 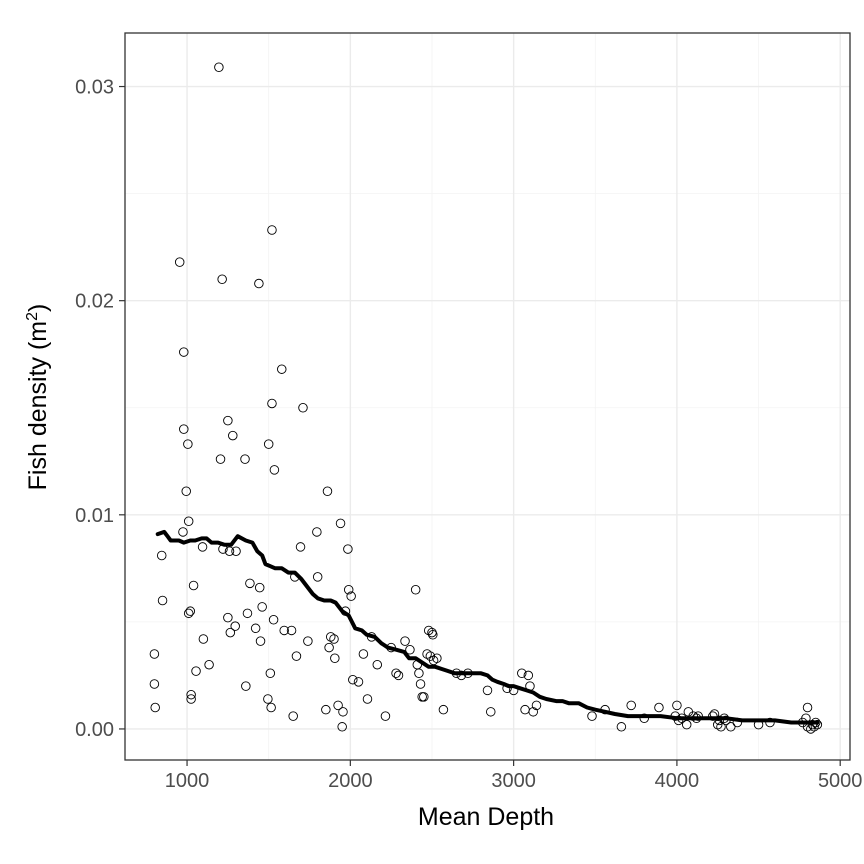 What do you see at coordinates (38, 308) in the screenshot?
I see `y-axis-title-close: )` at bounding box center [38, 308].